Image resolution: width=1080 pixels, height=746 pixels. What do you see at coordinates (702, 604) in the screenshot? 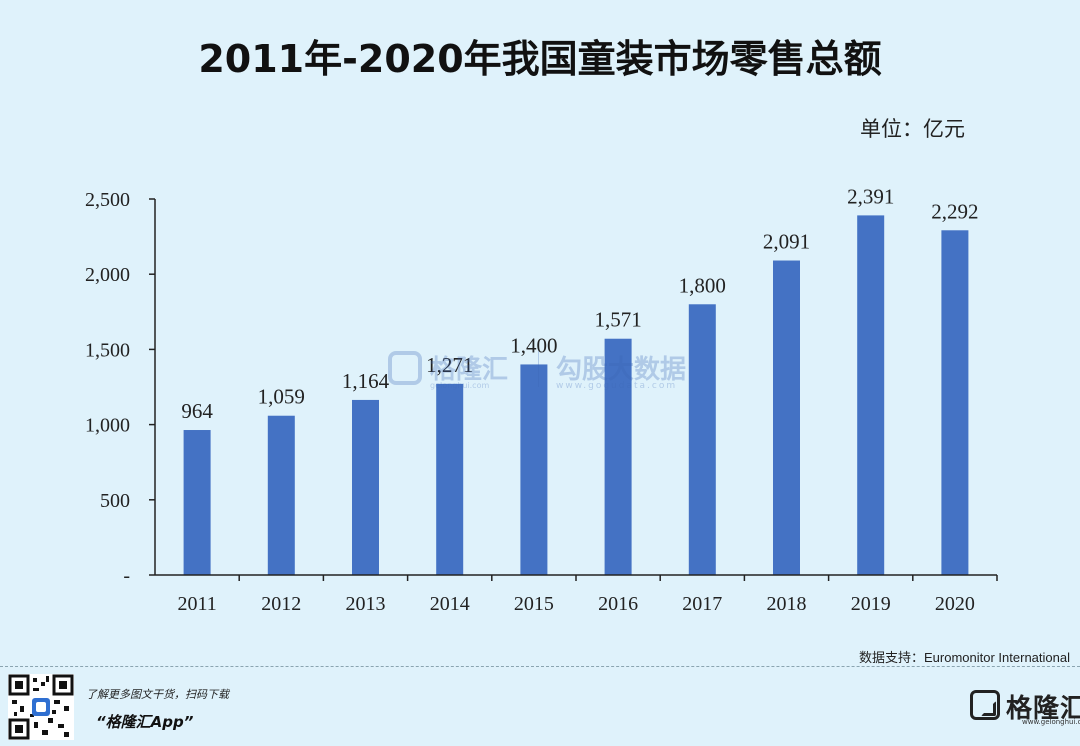
I see `x-tick-label-2017: 2017` at bounding box center [702, 604].